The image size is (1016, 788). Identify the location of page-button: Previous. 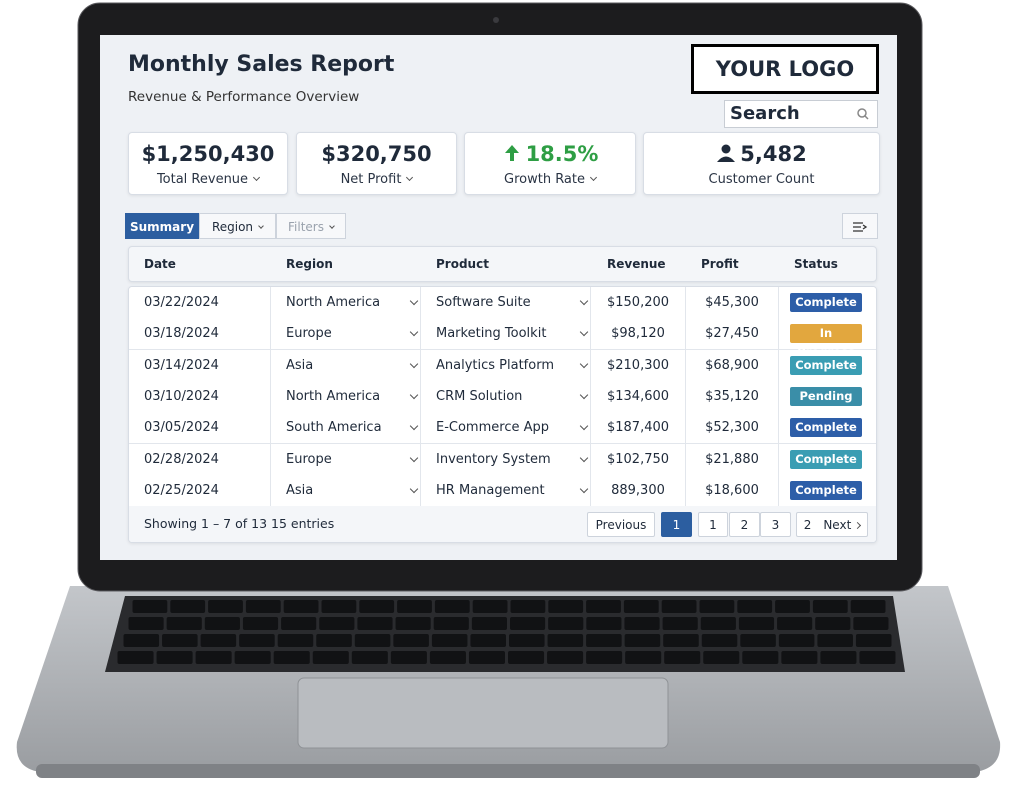
(621, 524).